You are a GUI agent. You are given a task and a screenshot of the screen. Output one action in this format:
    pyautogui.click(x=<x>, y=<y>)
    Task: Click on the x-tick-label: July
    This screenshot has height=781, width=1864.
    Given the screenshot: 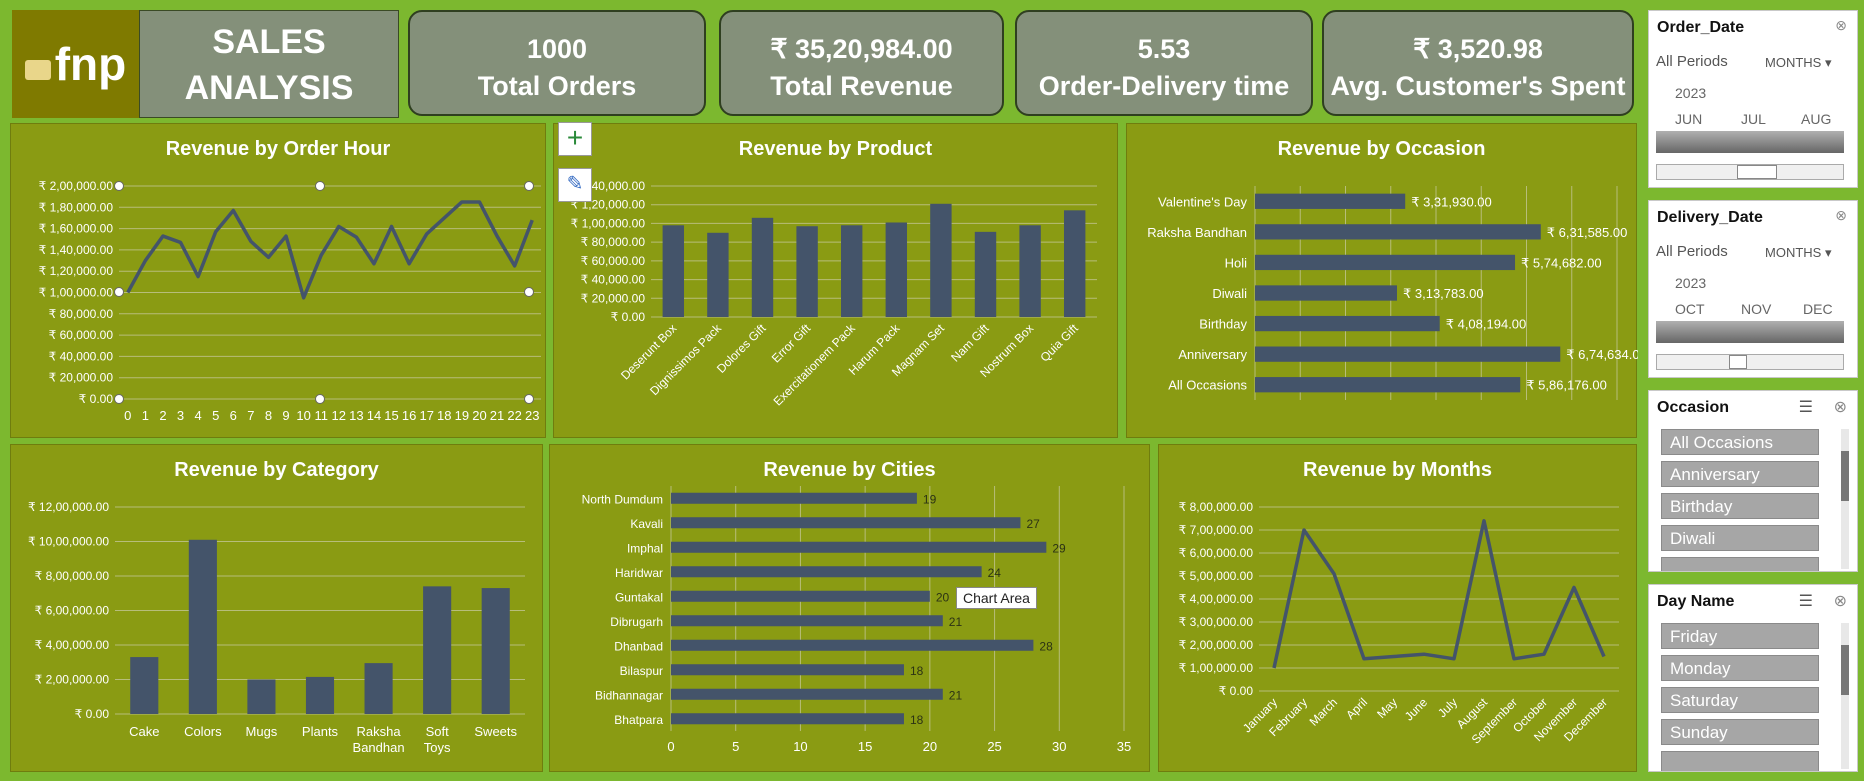 What is the action you would take?
    pyautogui.click(x=1447, y=707)
    